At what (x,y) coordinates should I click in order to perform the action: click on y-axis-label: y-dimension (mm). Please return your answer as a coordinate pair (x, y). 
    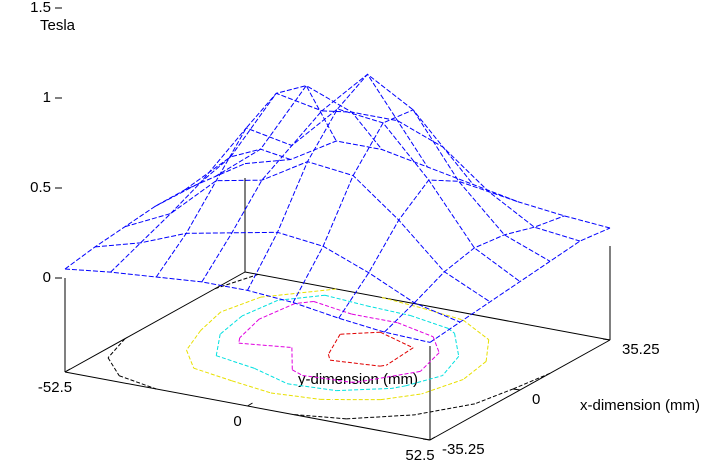
    Looking at the image, I should click on (358, 379).